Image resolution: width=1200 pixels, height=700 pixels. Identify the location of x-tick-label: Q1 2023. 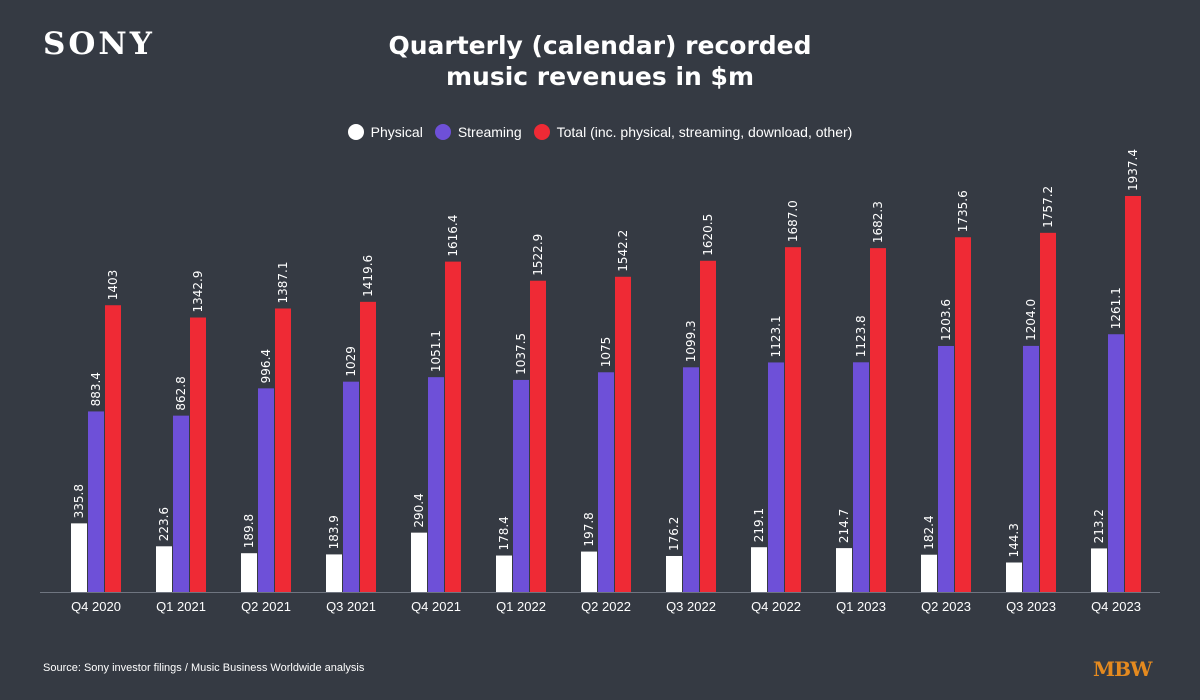
(861, 606).